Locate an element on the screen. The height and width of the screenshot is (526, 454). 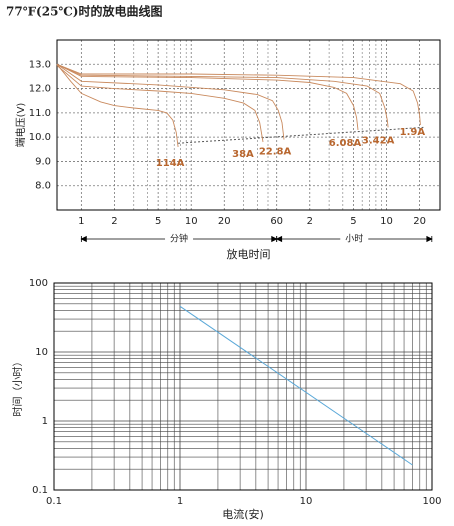
chart-title: 77℉(25℃)时的放电曲线图 is located at coordinates (84, 11).